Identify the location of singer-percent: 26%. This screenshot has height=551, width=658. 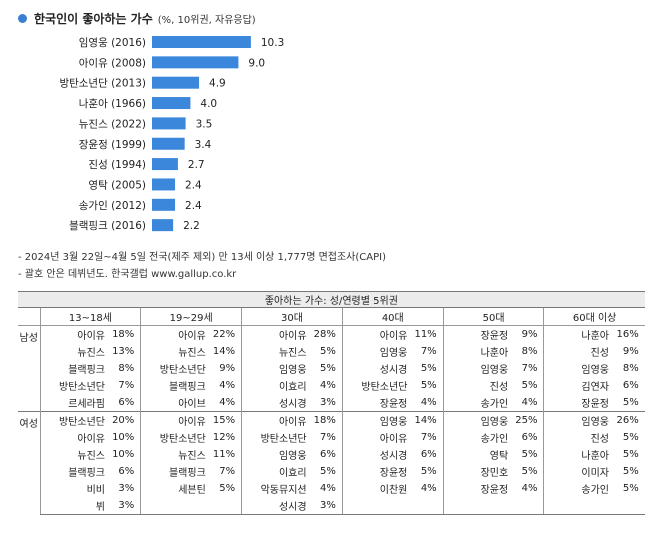
(627, 420).